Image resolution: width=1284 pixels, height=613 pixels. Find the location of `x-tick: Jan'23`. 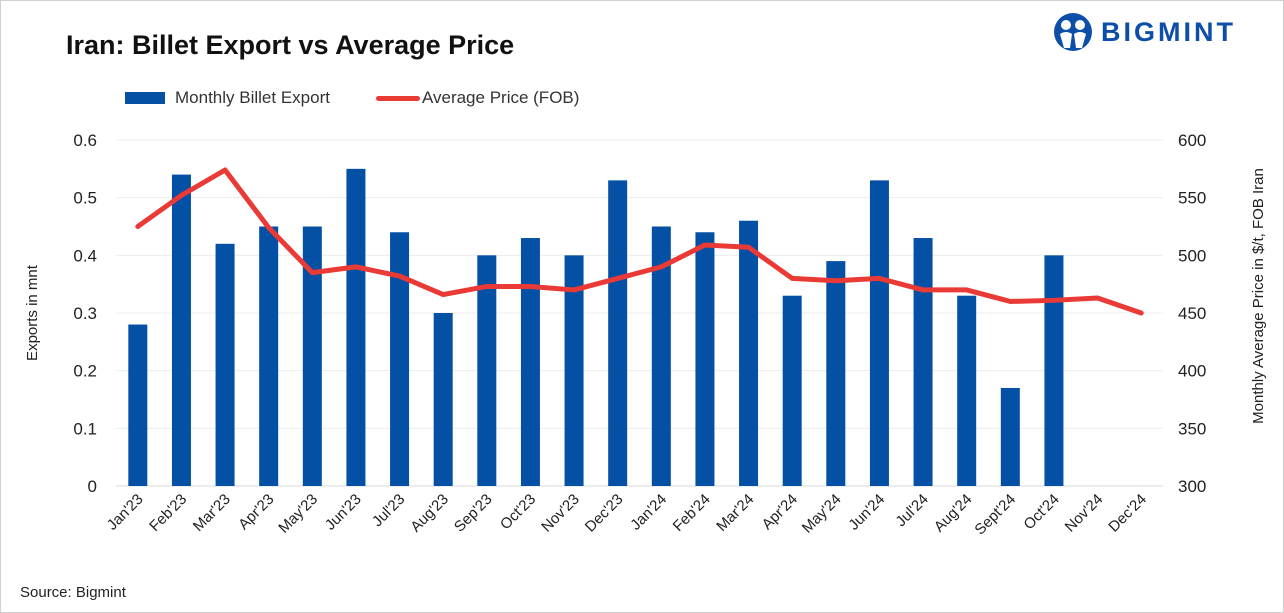

x-tick: Jan'23 is located at coordinates (125, 512).